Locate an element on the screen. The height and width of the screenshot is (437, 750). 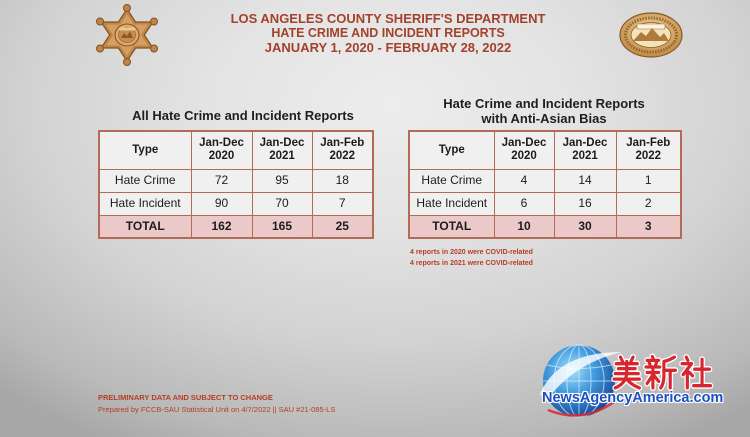
news-agency-watermark-logo is located at coordinates (637, 381).